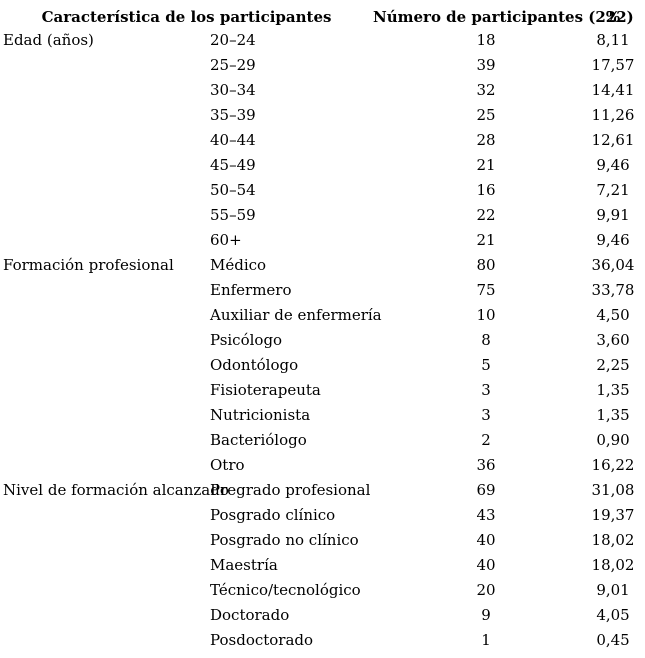 Image resolution: width=645 pixels, height=658 pixels. I want to click on table-row: Posgrado no clínico 40 18,02, so click(322, 540).